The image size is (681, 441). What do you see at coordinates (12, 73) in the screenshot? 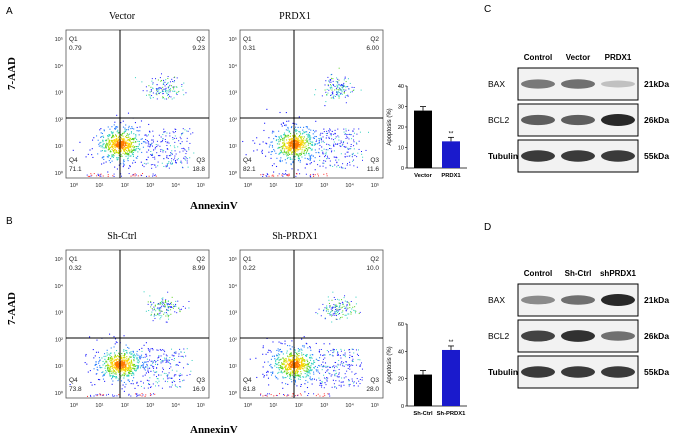
I see `panel-a-y-axis-title: 7-AAD` at bounding box center [12, 73].